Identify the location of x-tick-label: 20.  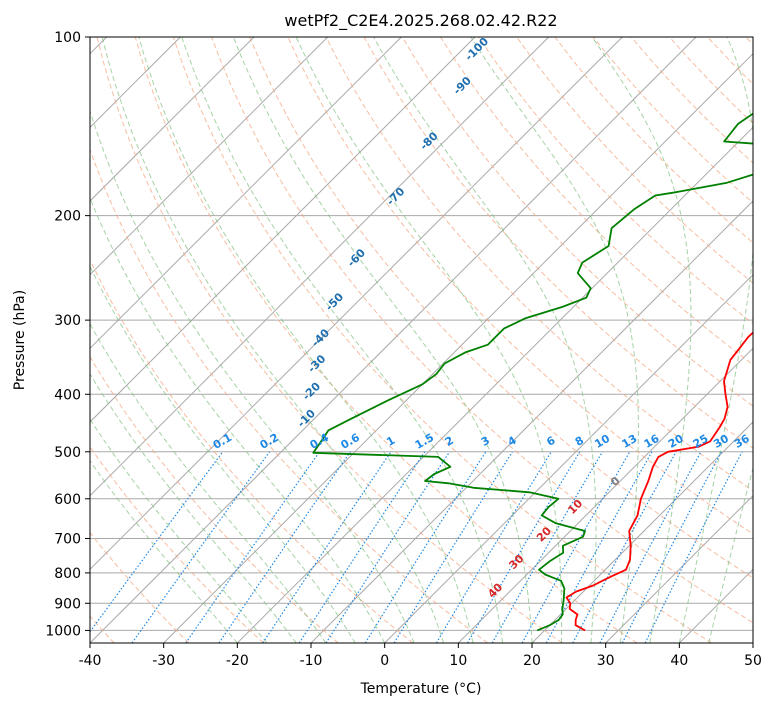
(532, 661).